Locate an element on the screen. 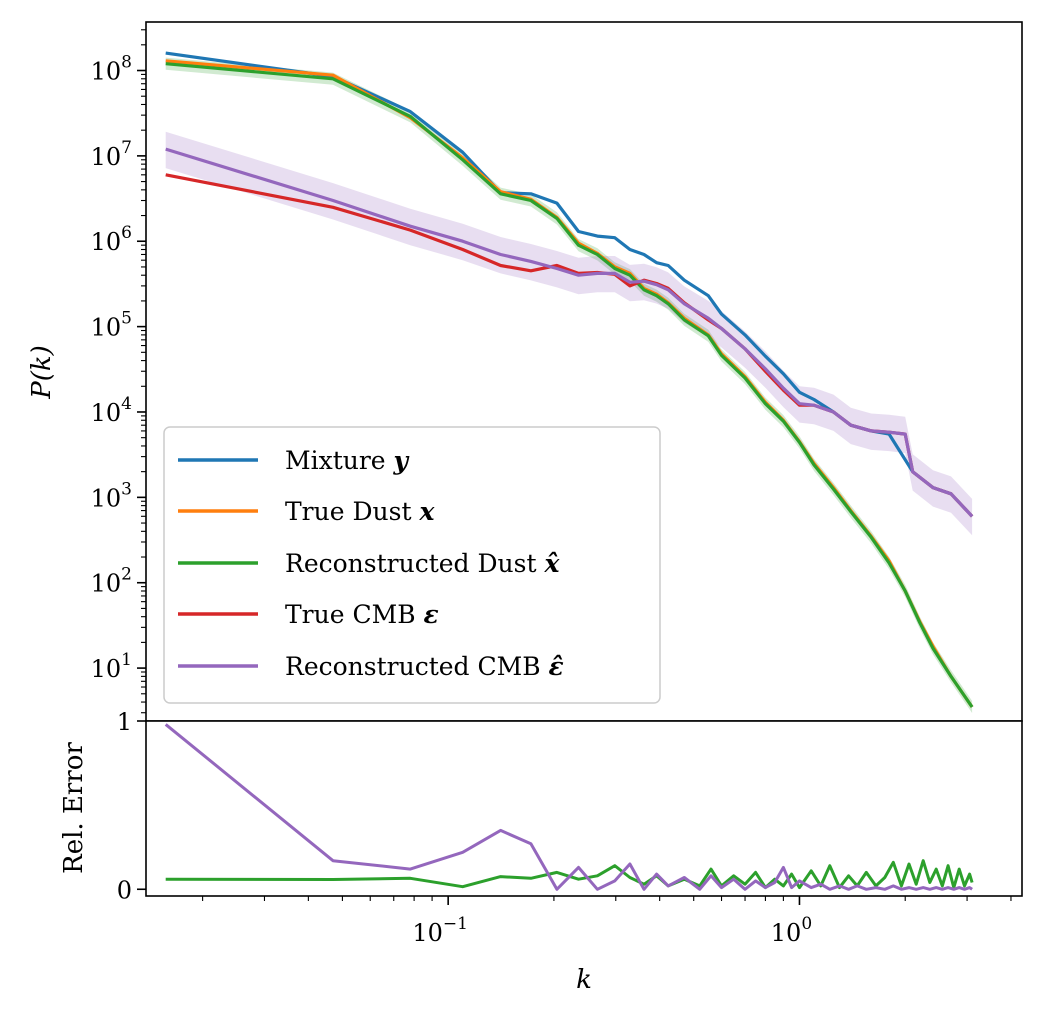 Image resolution: width=1047 pixels, height=1021 pixels. top-y-tick-label: 10² is located at coordinates (111, 581).